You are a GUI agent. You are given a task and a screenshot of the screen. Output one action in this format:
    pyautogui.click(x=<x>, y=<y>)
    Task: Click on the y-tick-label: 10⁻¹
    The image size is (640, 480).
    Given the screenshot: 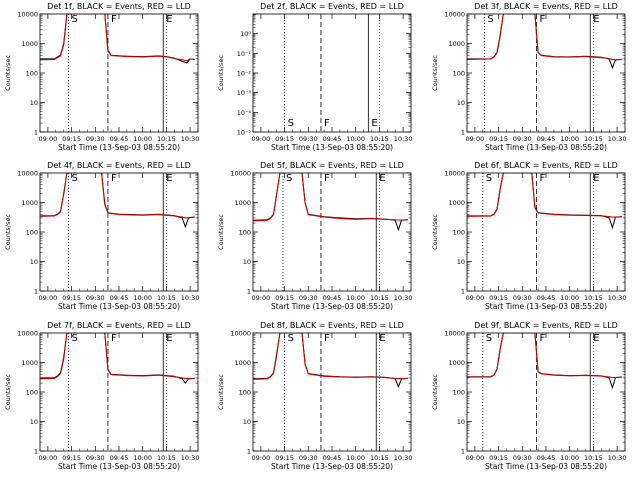 What is the action you would take?
    pyautogui.click(x=244, y=54)
    